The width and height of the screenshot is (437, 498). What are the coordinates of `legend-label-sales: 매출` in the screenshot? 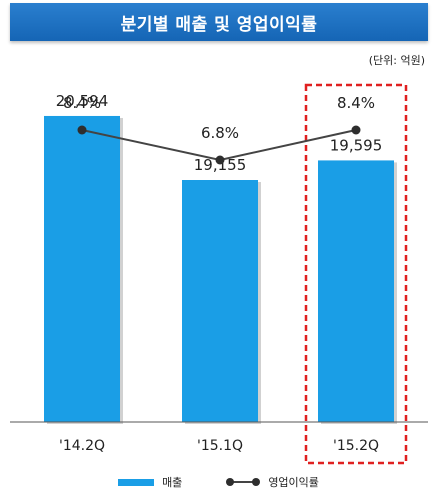 It's located at (172, 482).